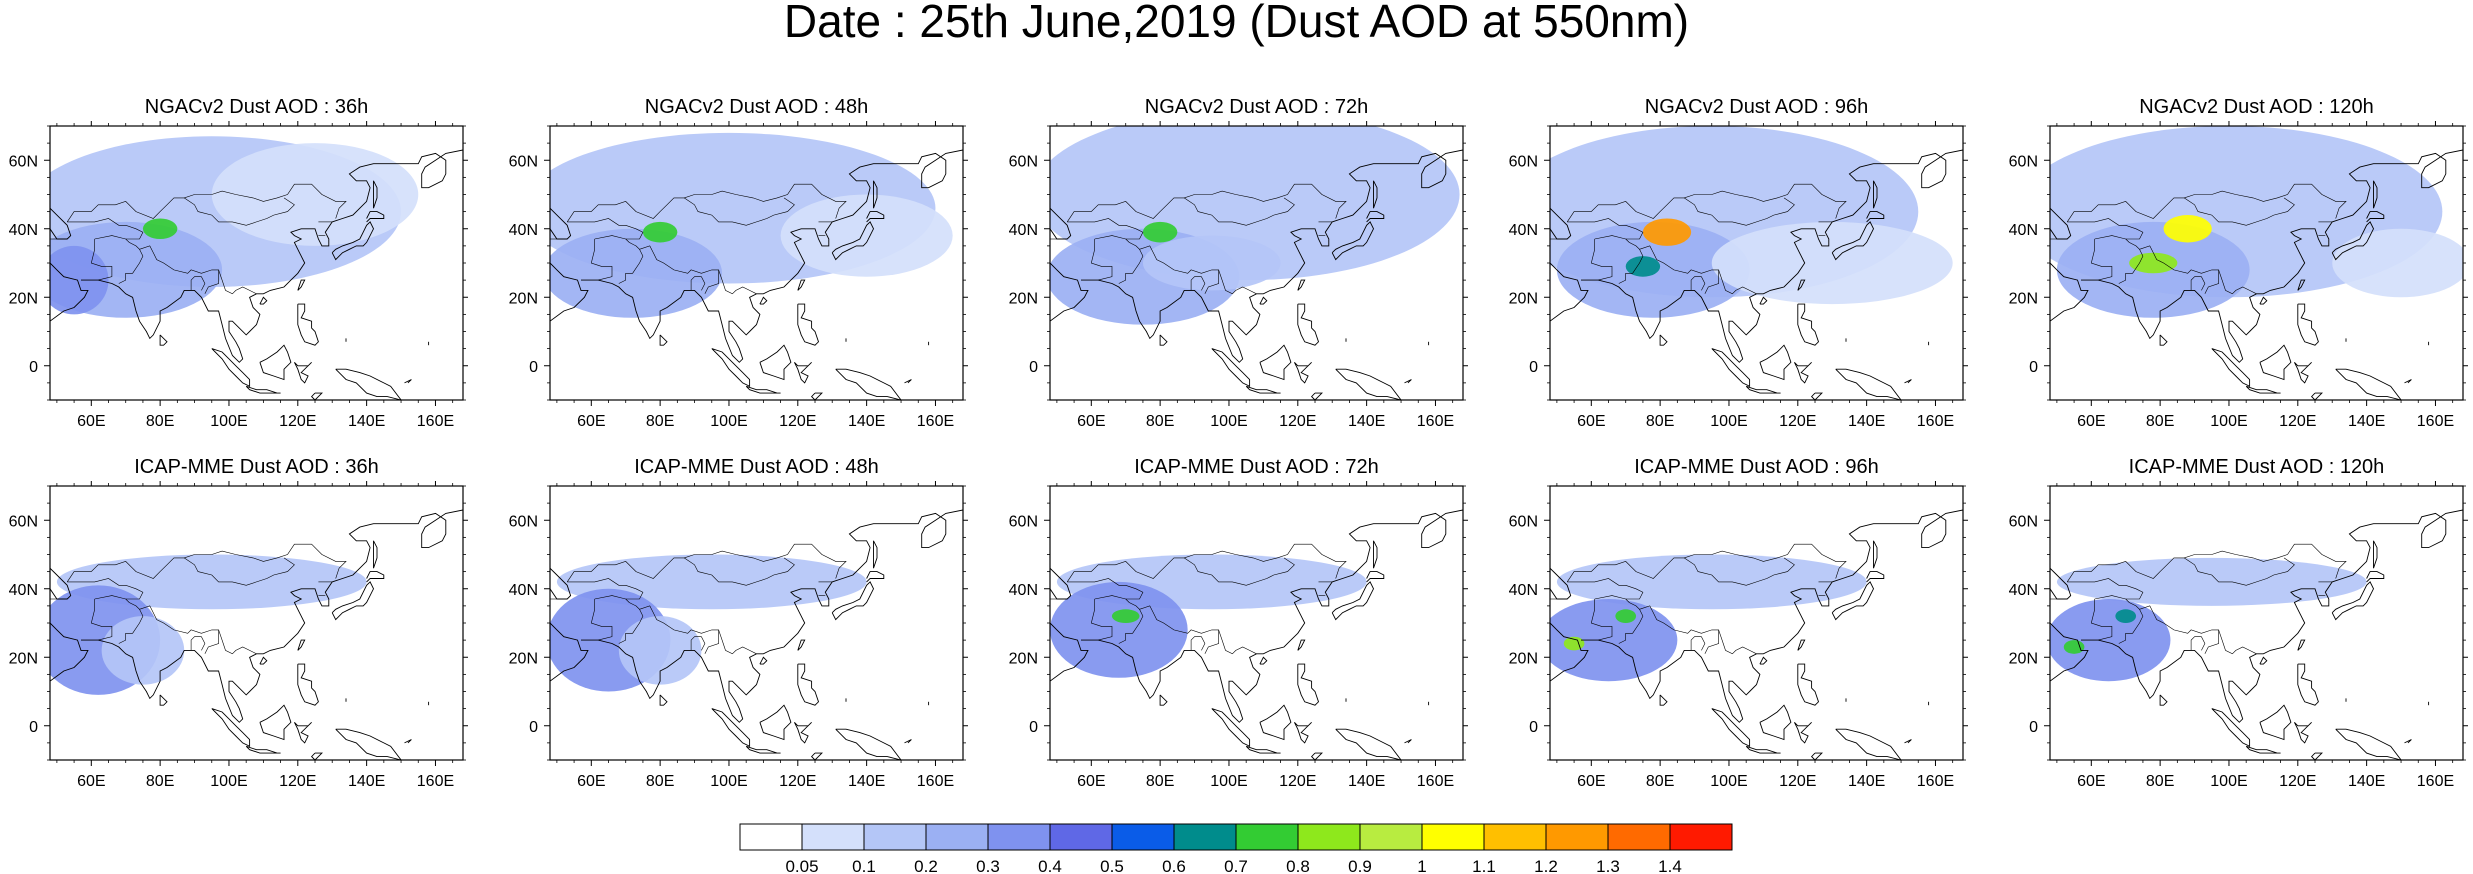 Image resolution: width=2473 pixels, height=874 pixels. What do you see at coordinates (926, 865) in the screenshot?
I see `colorbar-label: 0.2` at bounding box center [926, 865].